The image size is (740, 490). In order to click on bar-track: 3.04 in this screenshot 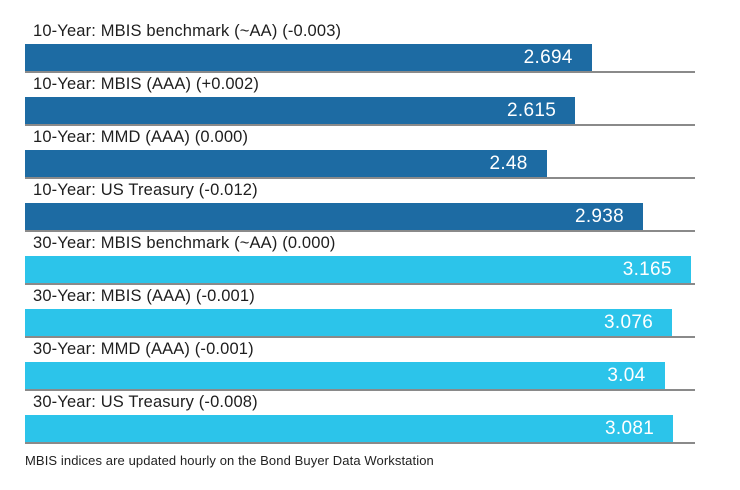, I will do `click(360, 376)`.